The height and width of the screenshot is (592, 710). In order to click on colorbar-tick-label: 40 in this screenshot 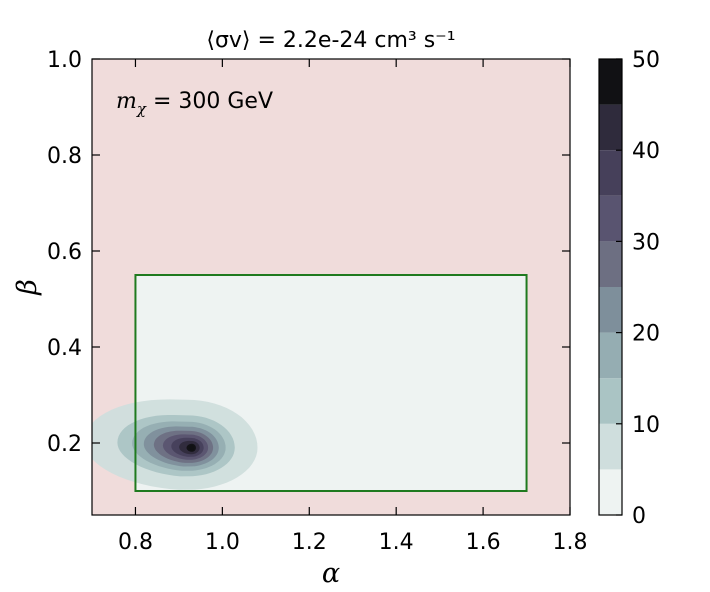, I will do `click(646, 151)`.